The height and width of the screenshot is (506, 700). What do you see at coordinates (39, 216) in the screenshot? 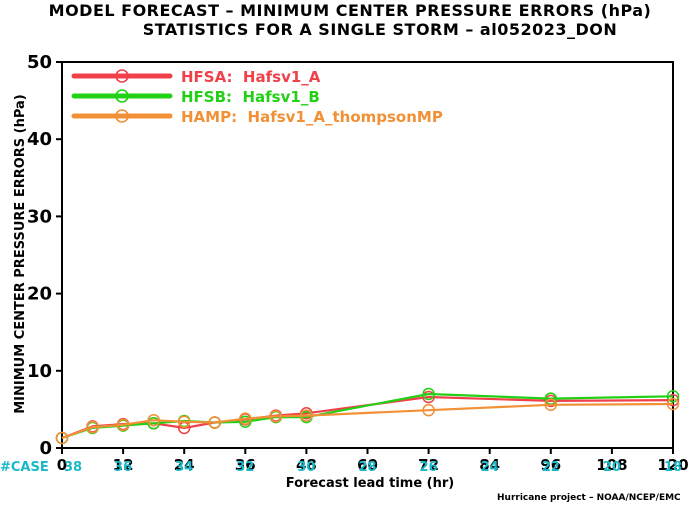
I see `y-tick-label: 30` at bounding box center [39, 216].